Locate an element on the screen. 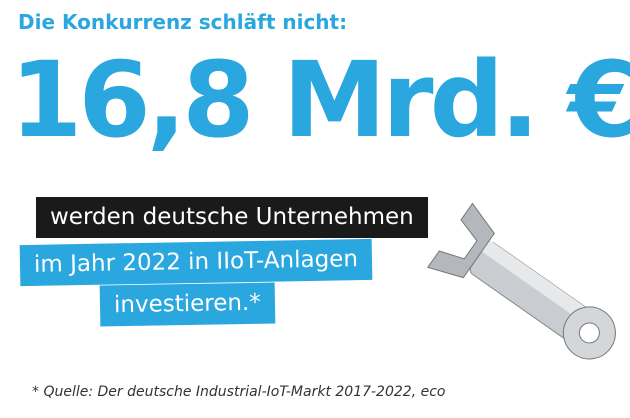 Image resolution: width=630 pixels, height=418 pixels. text-line: werden deutsche Unternehmen is located at coordinates (232, 217).